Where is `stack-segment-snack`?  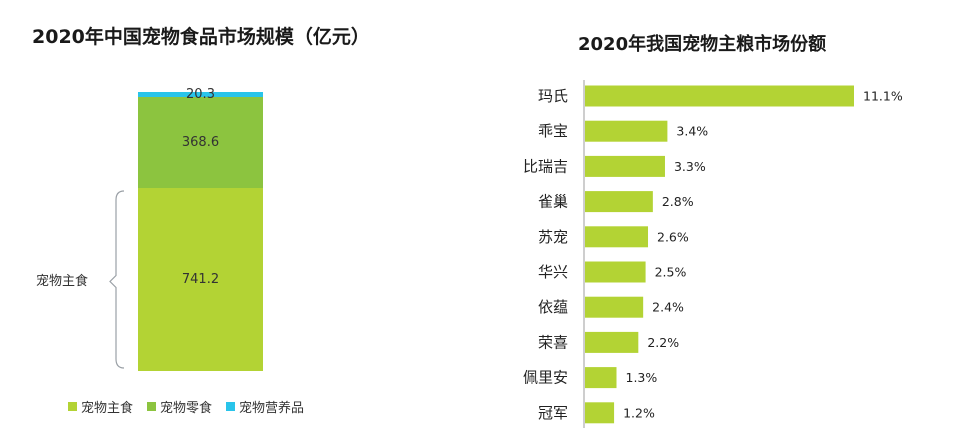 stack-segment-snack is located at coordinates (200, 143).